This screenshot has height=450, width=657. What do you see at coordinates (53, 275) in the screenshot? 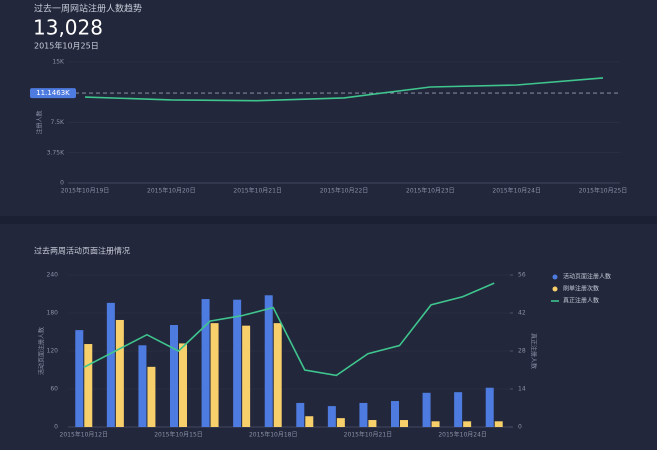
I see `y-tick-label: 240` at bounding box center [53, 275].